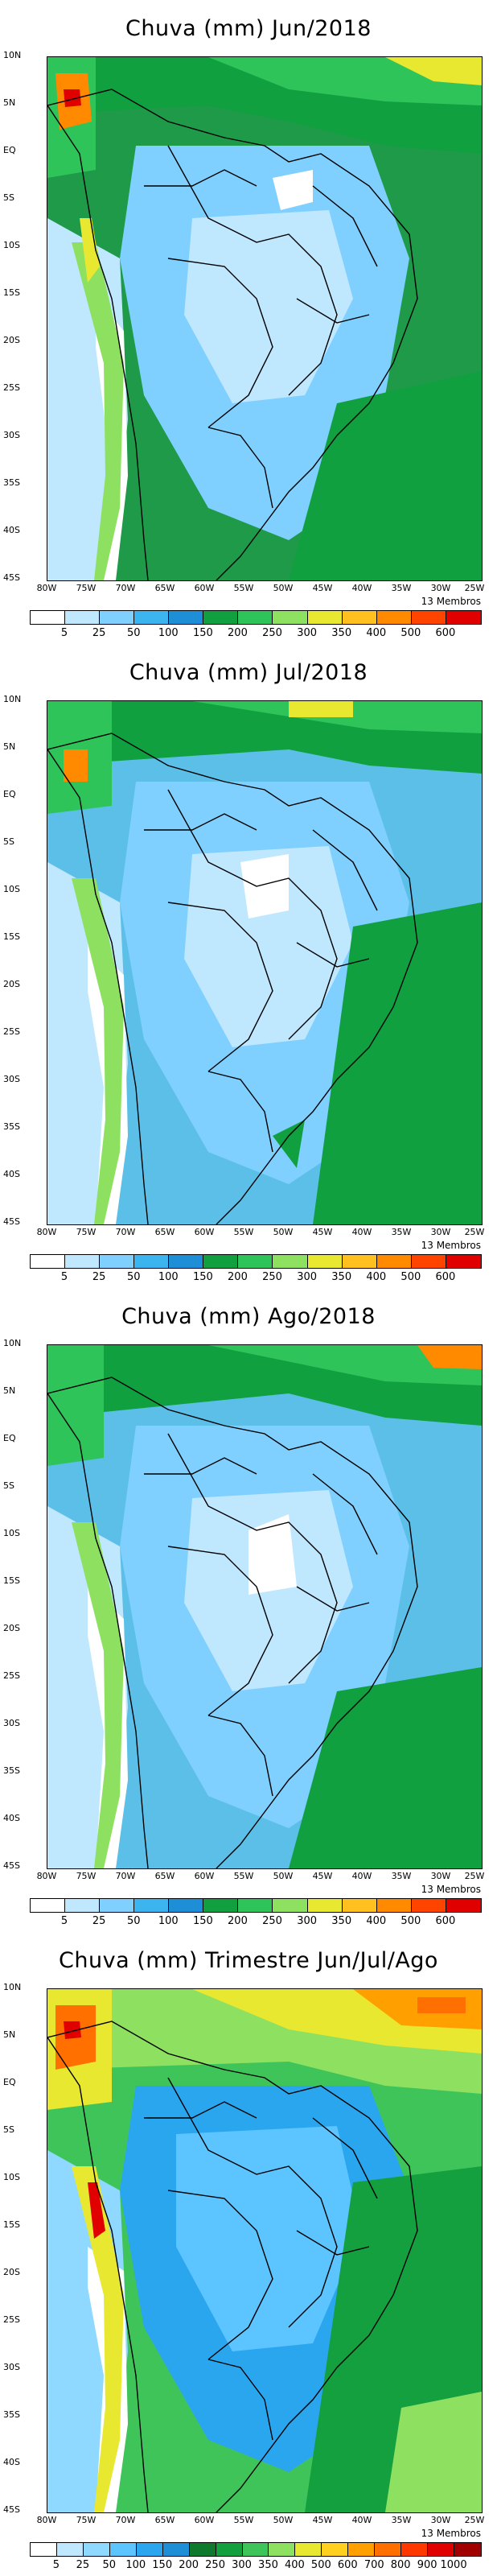 This screenshot has width=497, height=2576. What do you see at coordinates (243, 1232) in the screenshot?
I see `lon-label: 55W` at bounding box center [243, 1232].